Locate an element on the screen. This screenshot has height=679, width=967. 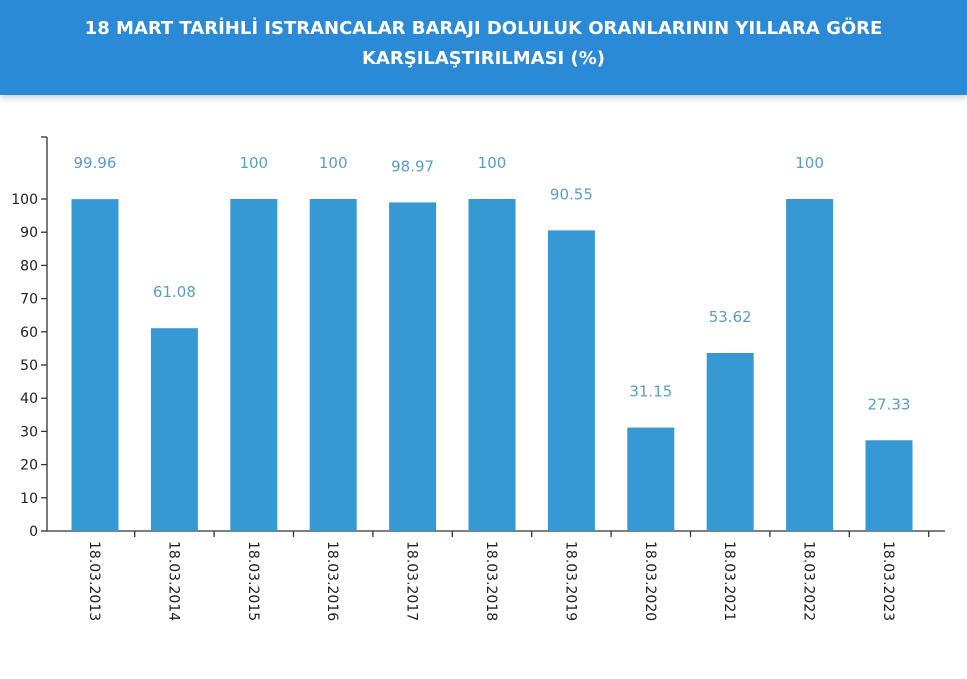
bar-value-label: 61.08 is located at coordinates (174, 292).